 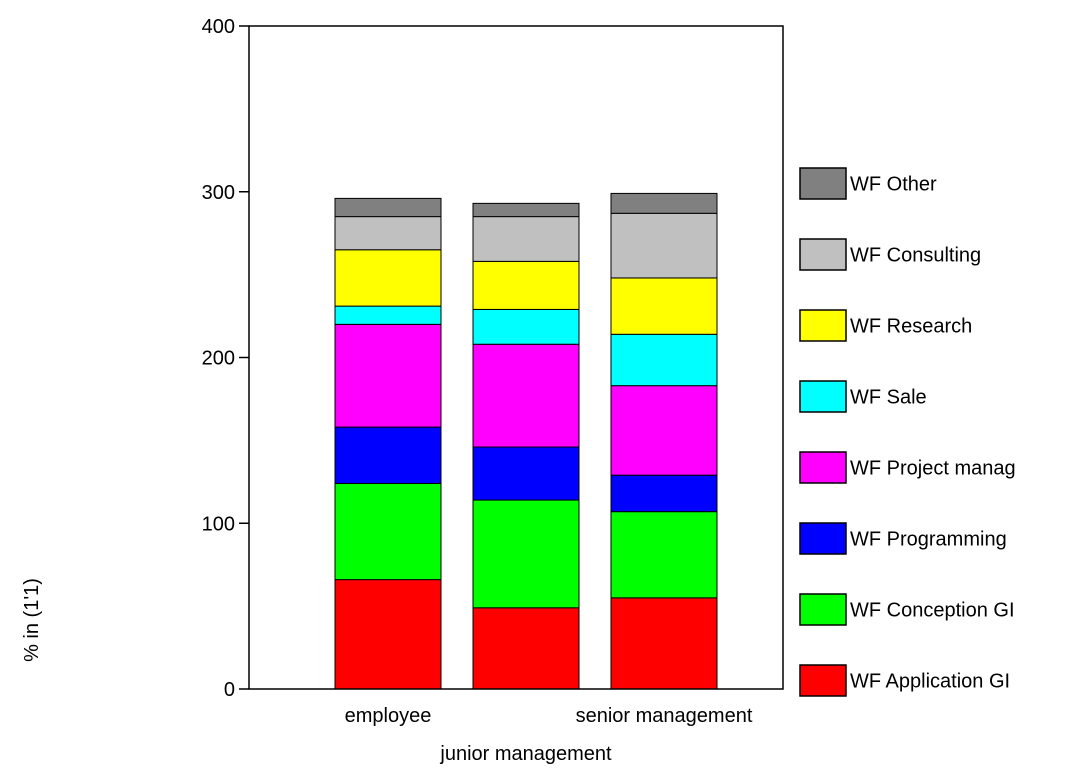 What do you see at coordinates (911, 327) in the screenshot?
I see `legend-label: WF Research` at bounding box center [911, 327].